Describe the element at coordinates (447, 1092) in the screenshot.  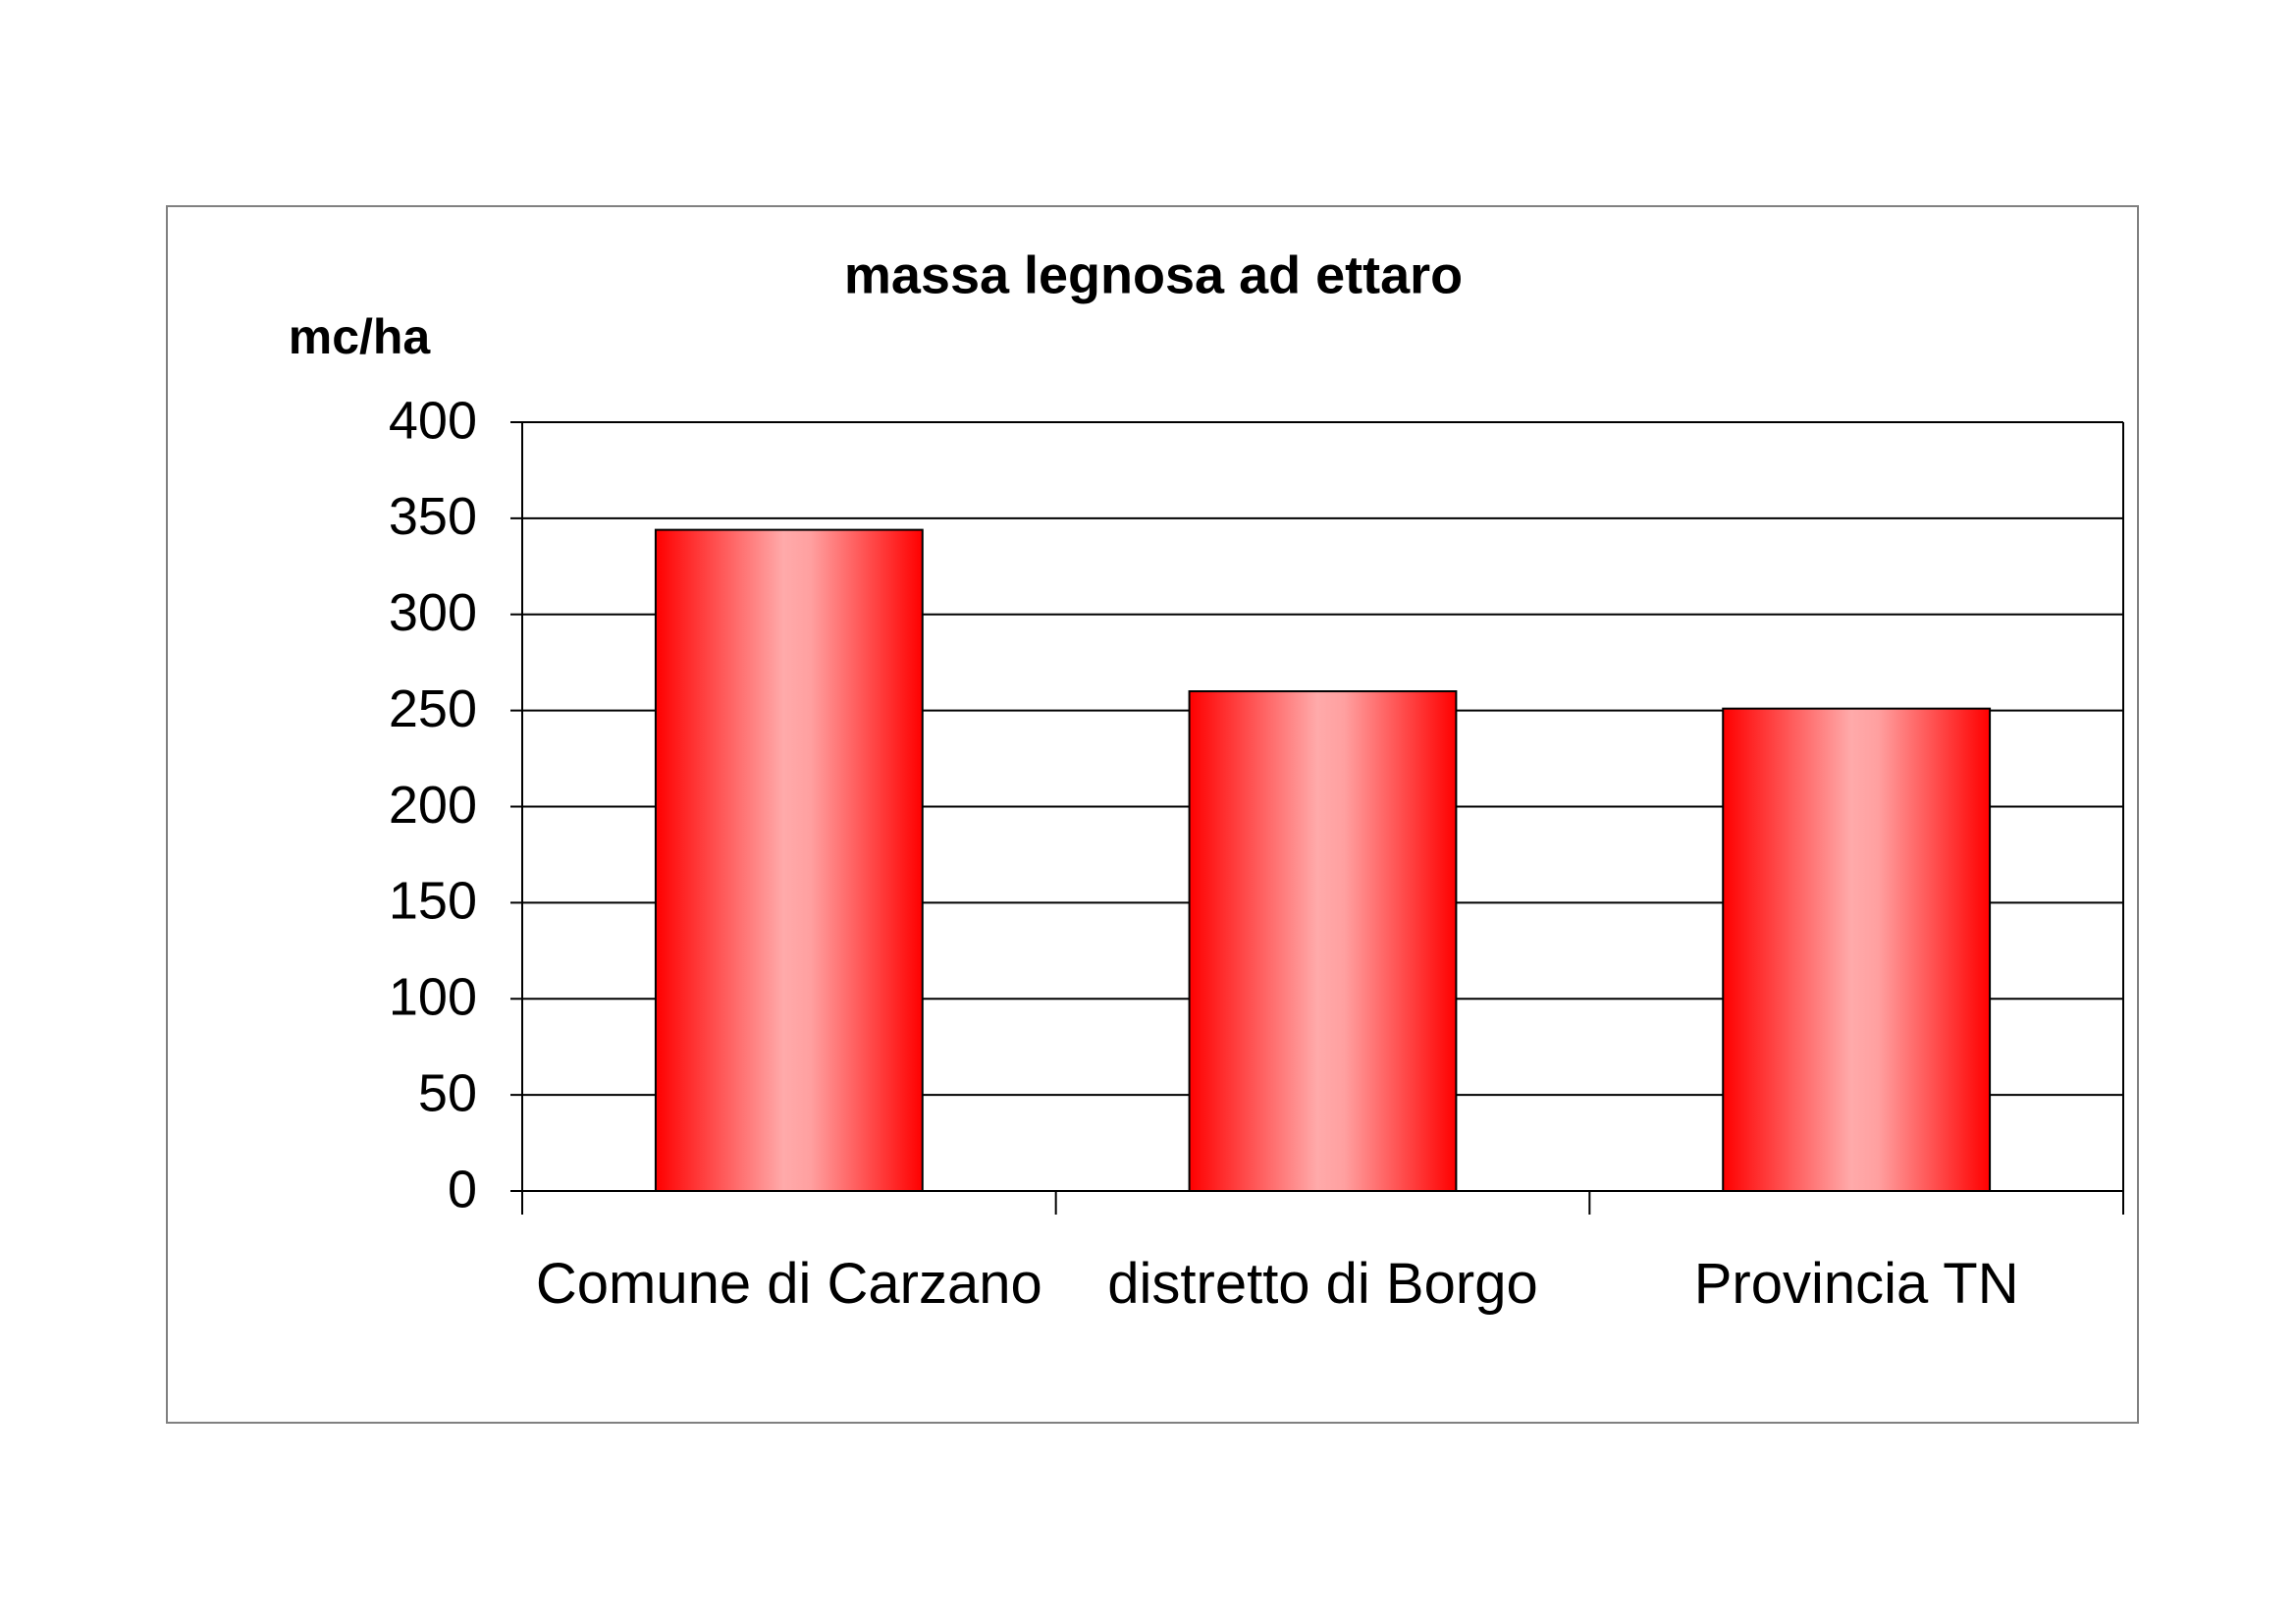
I see `y-tick-label: 50` at that location.